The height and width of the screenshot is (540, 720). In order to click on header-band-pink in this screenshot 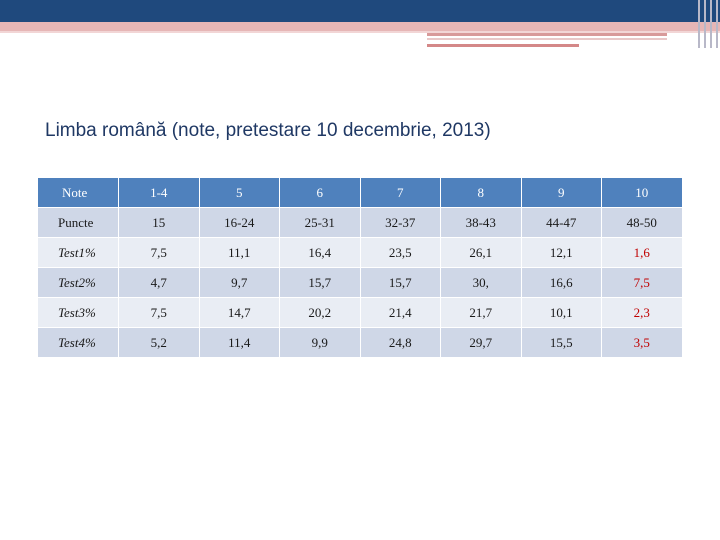, I will do `click(360, 26)`.